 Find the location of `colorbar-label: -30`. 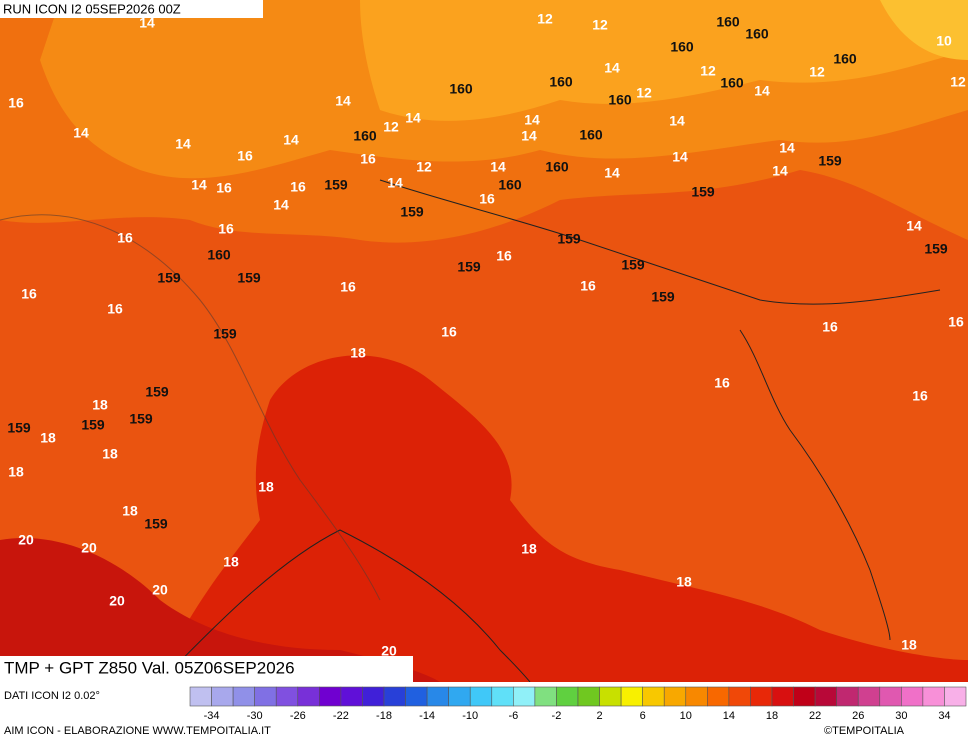

colorbar-label: -30 is located at coordinates (255, 716).